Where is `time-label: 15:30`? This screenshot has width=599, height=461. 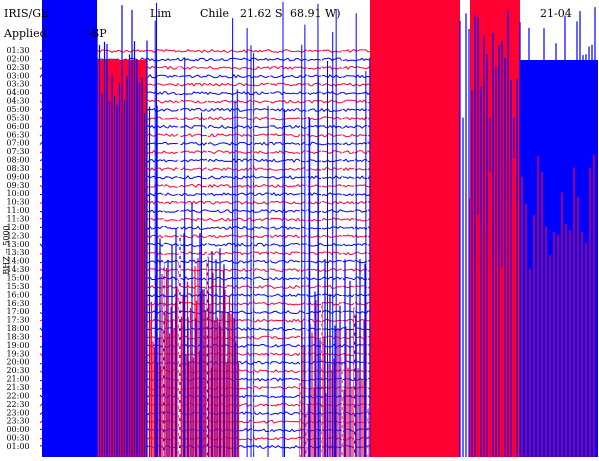
time-label: 15:30 is located at coordinates (17, 286).